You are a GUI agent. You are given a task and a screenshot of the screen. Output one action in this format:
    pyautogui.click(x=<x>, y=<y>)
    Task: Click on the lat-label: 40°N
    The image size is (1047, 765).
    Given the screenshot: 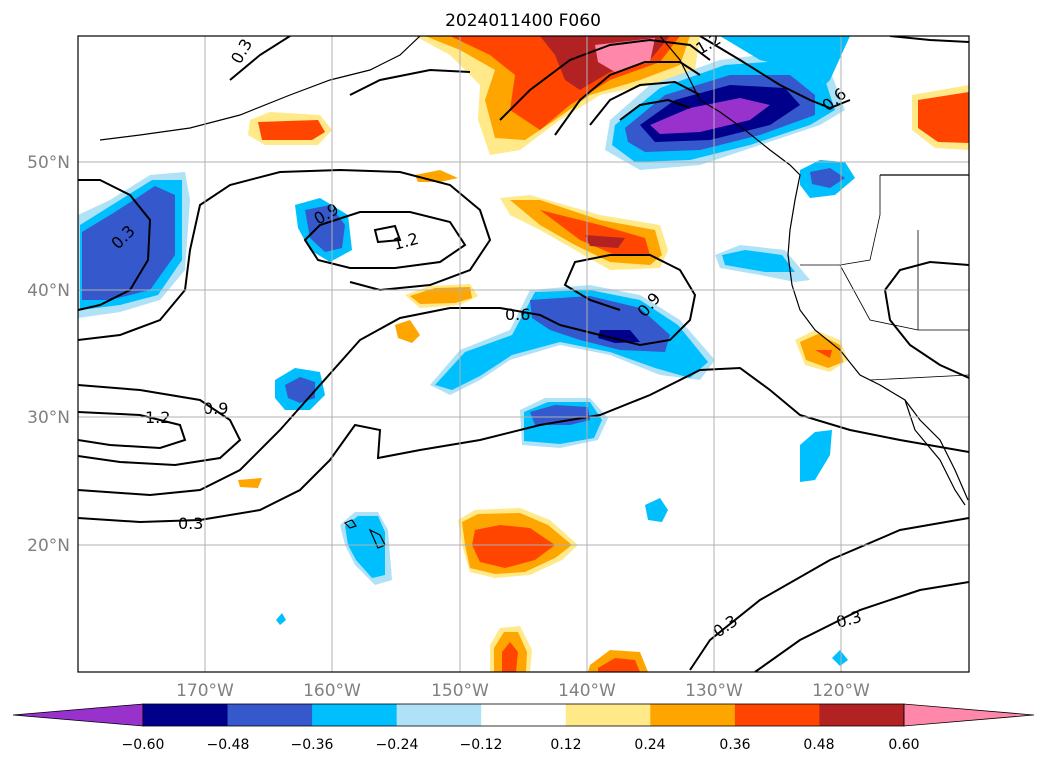 What is the action you would take?
    pyautogui.click(x=48, y=291)
    